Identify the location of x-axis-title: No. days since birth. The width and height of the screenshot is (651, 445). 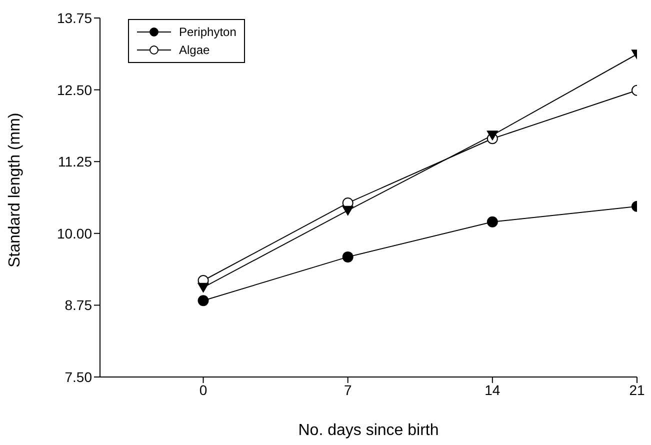
(368, 430).